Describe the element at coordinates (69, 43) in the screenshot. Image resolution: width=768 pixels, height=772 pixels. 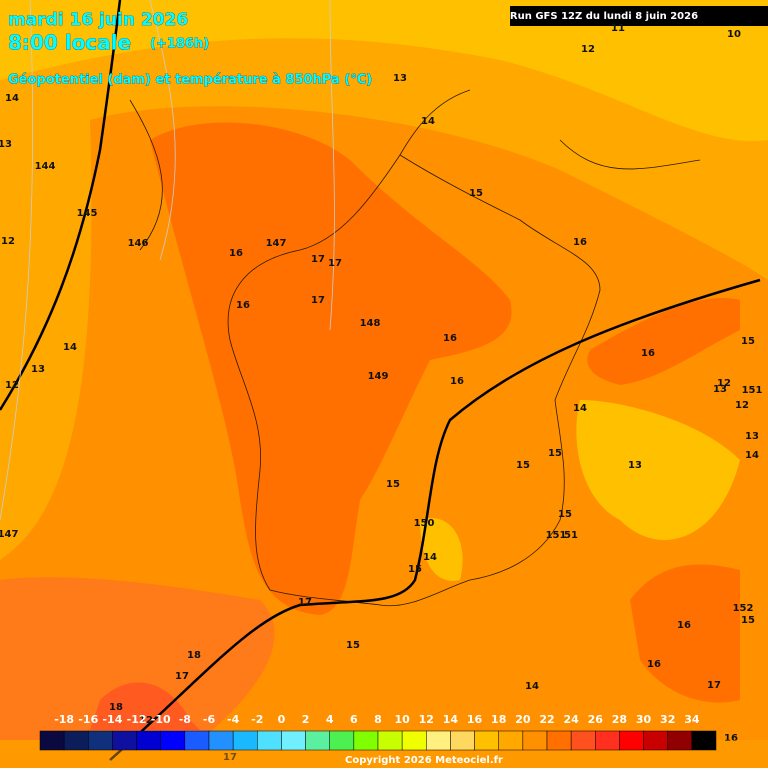
I see `forecast-time: 8:00 locale` at that location.